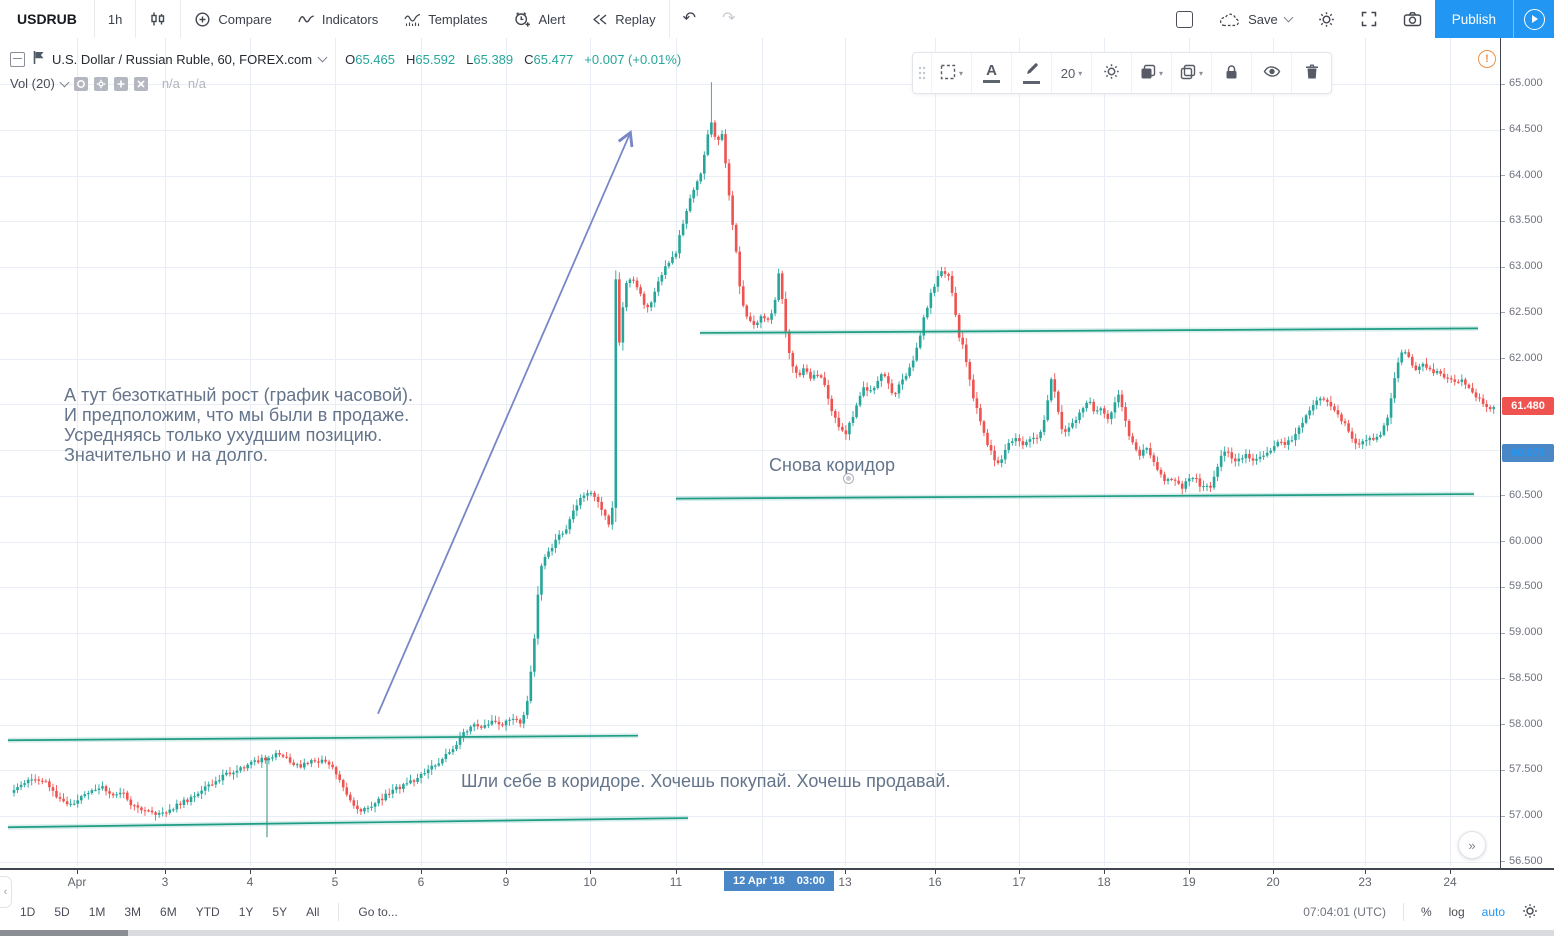  What do you see at coordinates (1071, 73) in the screenshot?
I see `font-size-button: 20 ▾` at bounding box center [1071, 73].